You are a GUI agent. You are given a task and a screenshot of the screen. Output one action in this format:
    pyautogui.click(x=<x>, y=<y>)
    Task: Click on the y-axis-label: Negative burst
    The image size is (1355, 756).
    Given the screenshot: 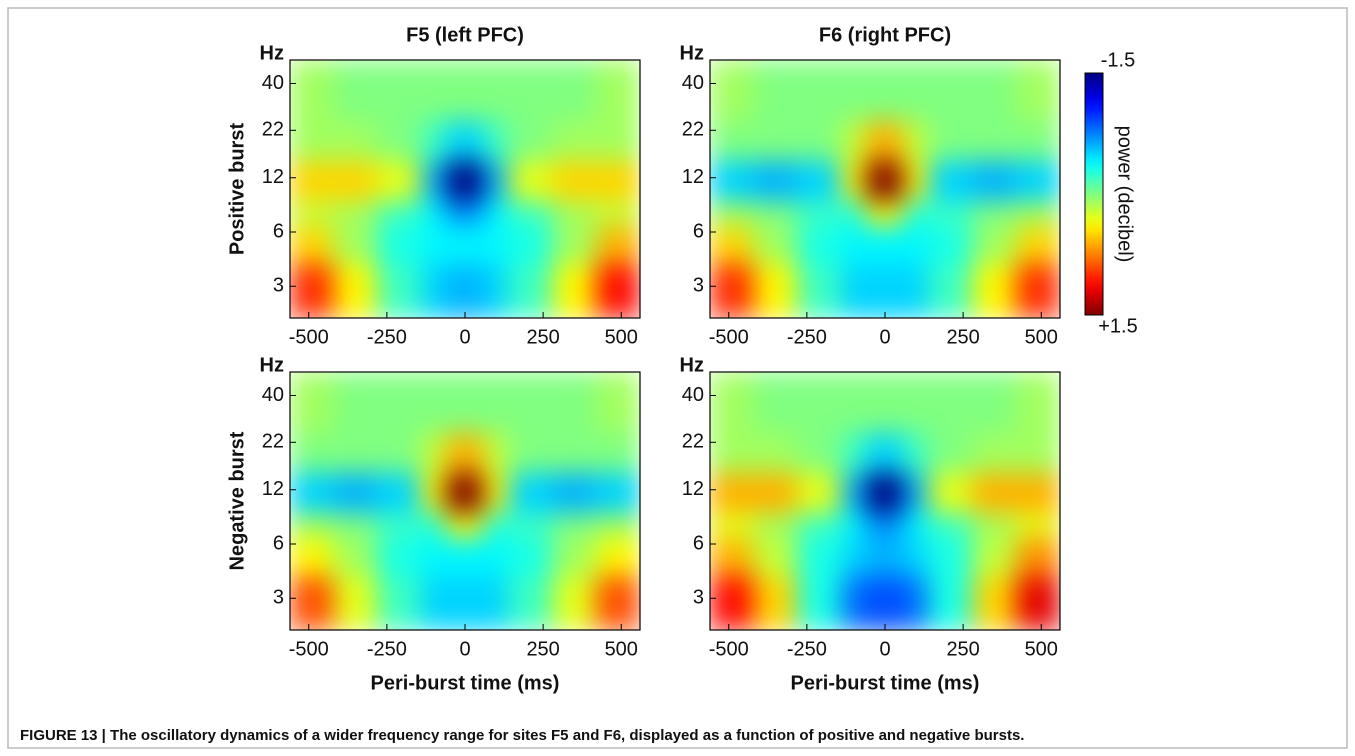 What is the action you would take?
    pyautogui.click(x=237, y=500)
    